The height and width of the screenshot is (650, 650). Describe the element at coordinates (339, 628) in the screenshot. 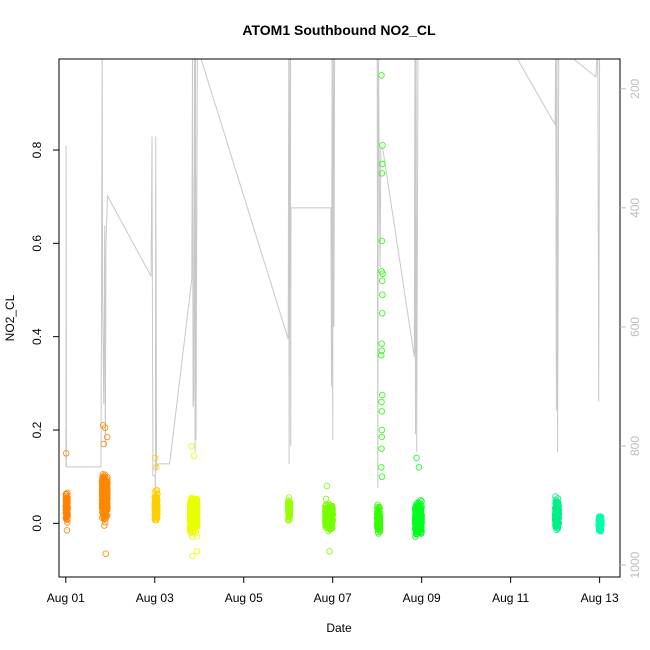

I see `x-axis-title: Date` at that location.